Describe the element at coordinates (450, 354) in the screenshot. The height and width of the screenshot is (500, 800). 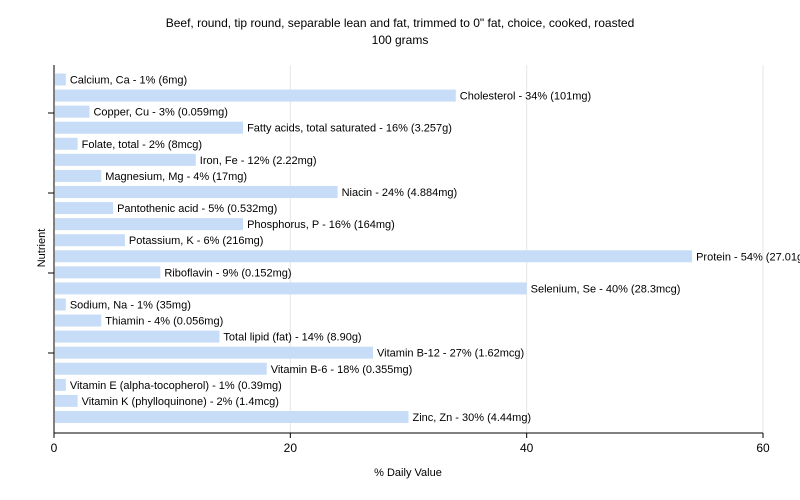
I see `bar-label: Vitamin B-12 - 27% (1.62mcg)` at that location.